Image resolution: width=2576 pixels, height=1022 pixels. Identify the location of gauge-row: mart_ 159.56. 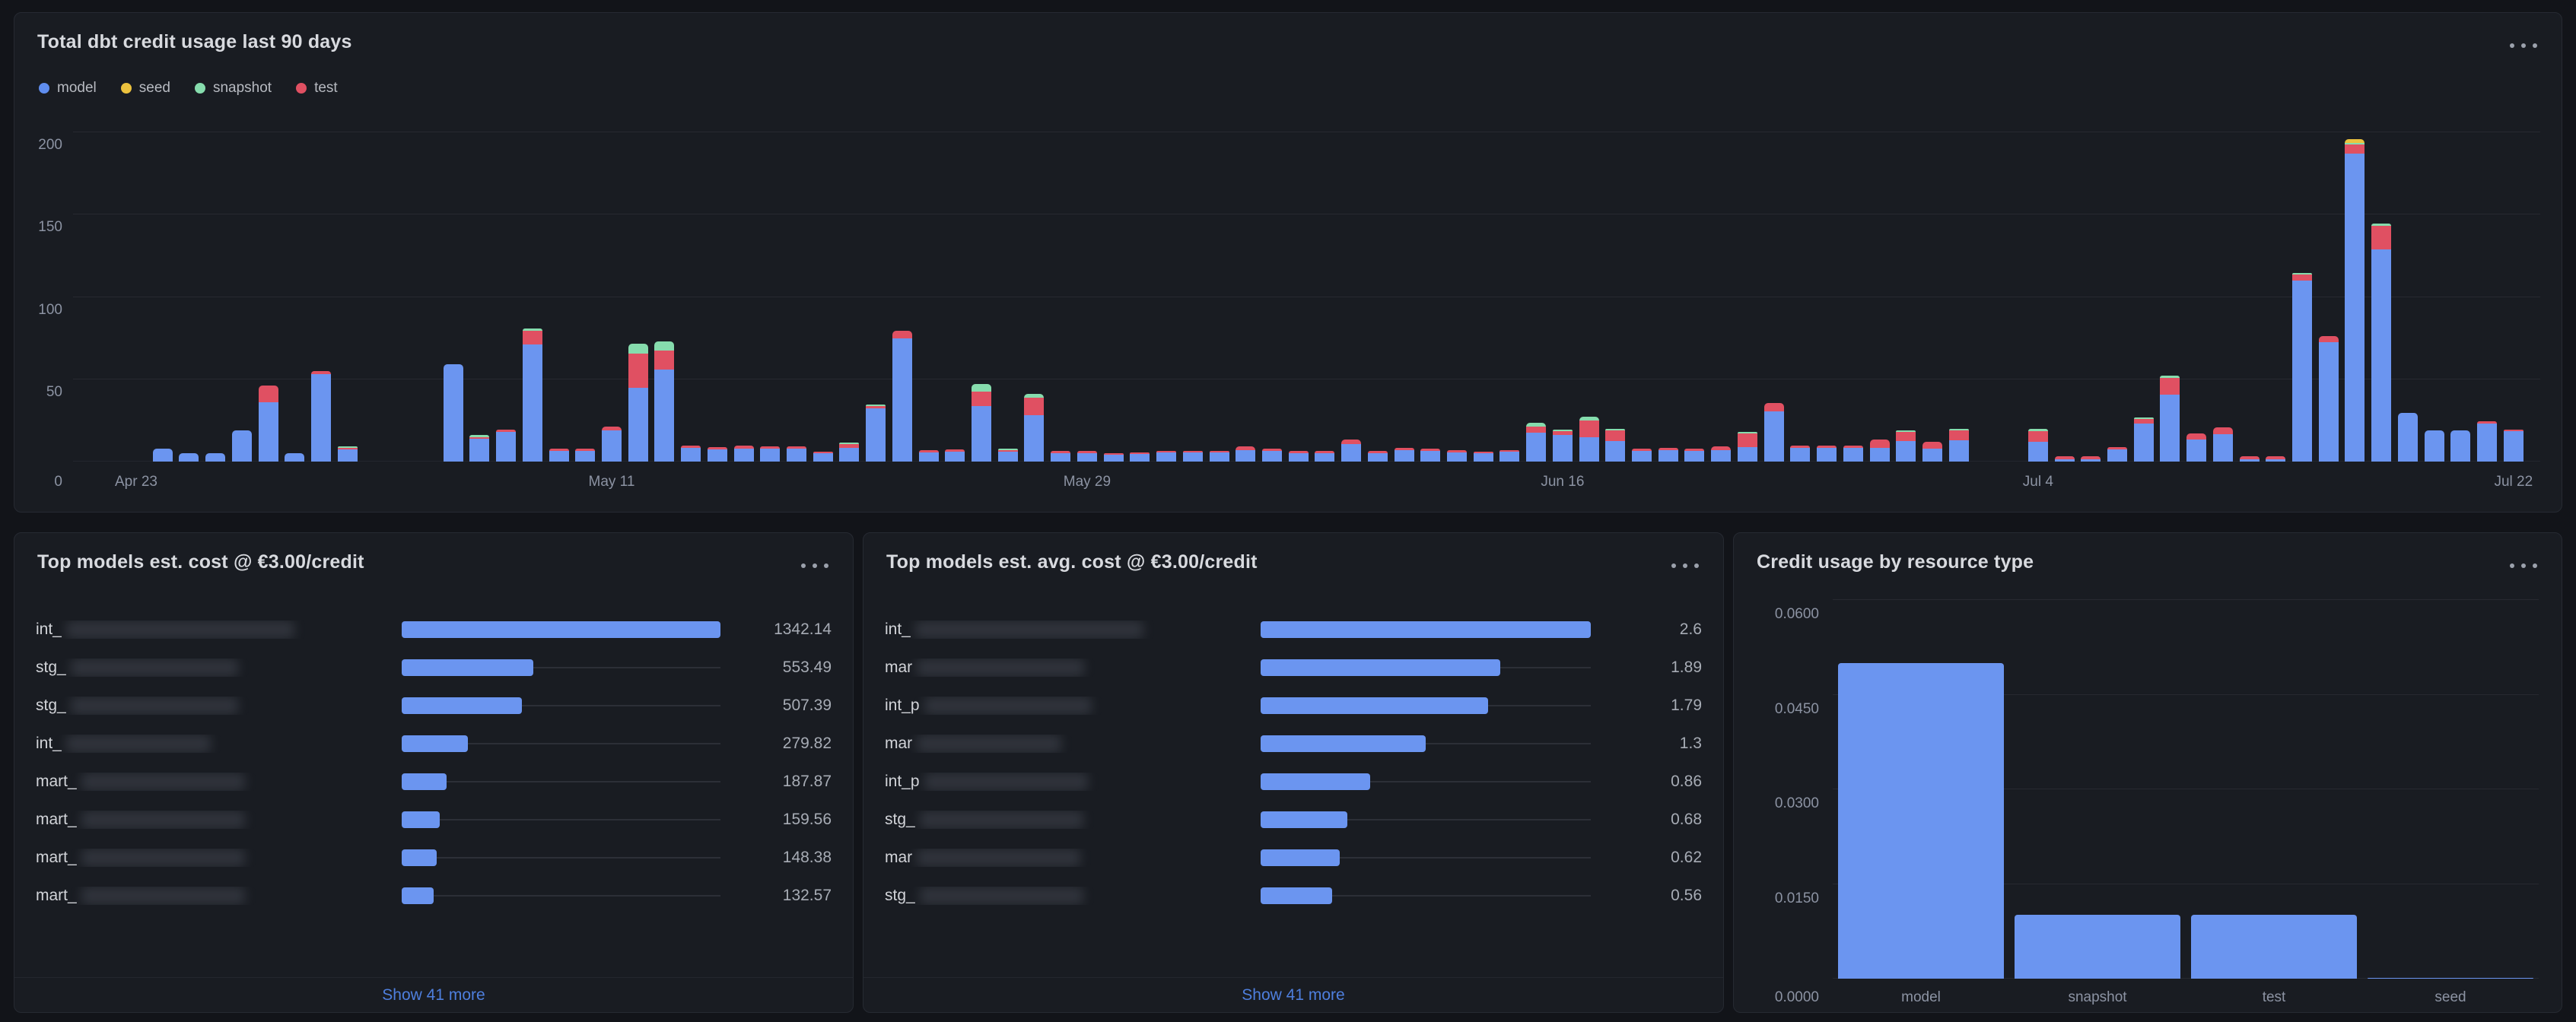
(434, 820).